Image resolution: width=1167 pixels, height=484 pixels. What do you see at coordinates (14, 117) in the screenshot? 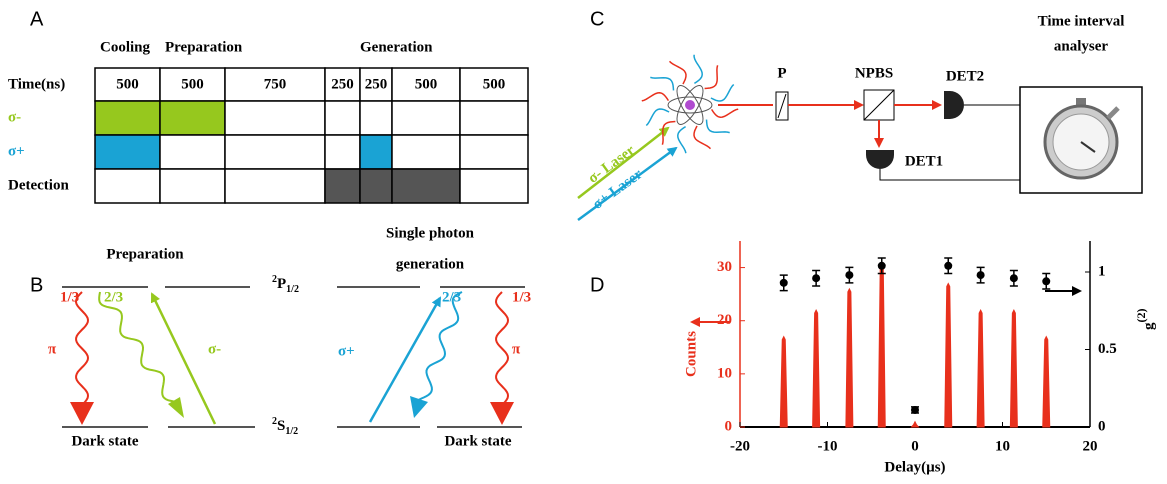
I see `row-header: σ-` at bounding box center [14, 117].